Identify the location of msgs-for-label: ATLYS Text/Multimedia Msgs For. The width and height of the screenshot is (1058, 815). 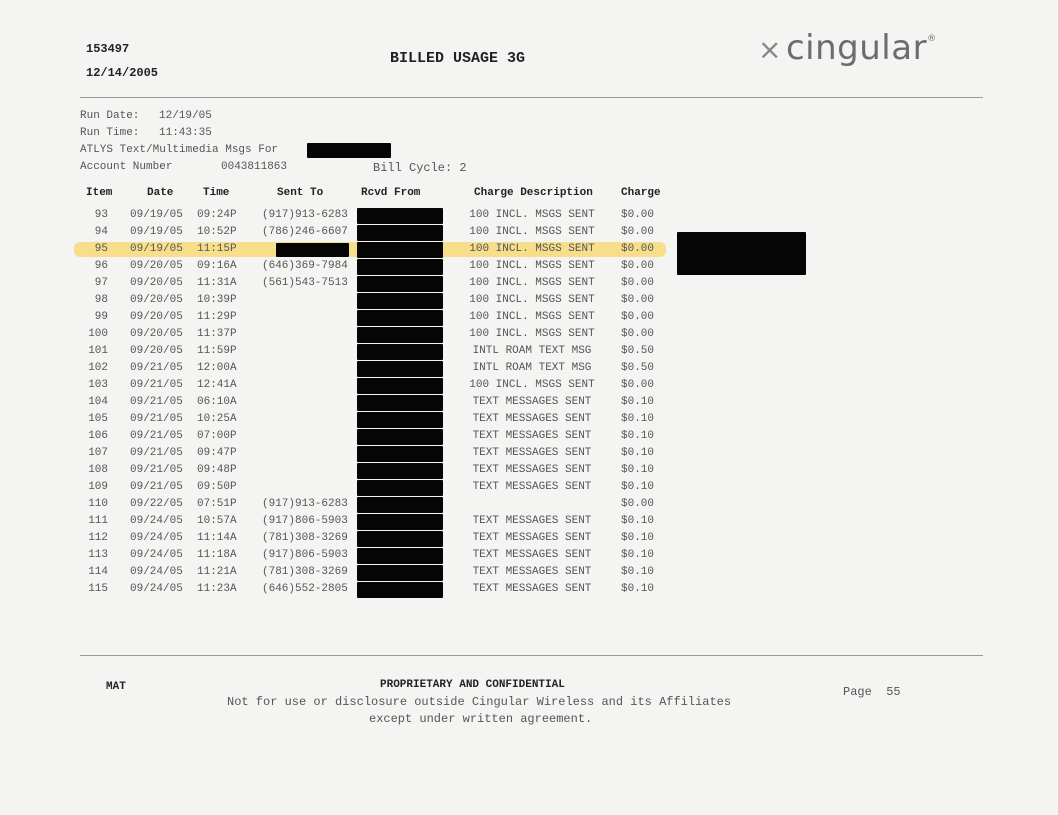
(179, 150).